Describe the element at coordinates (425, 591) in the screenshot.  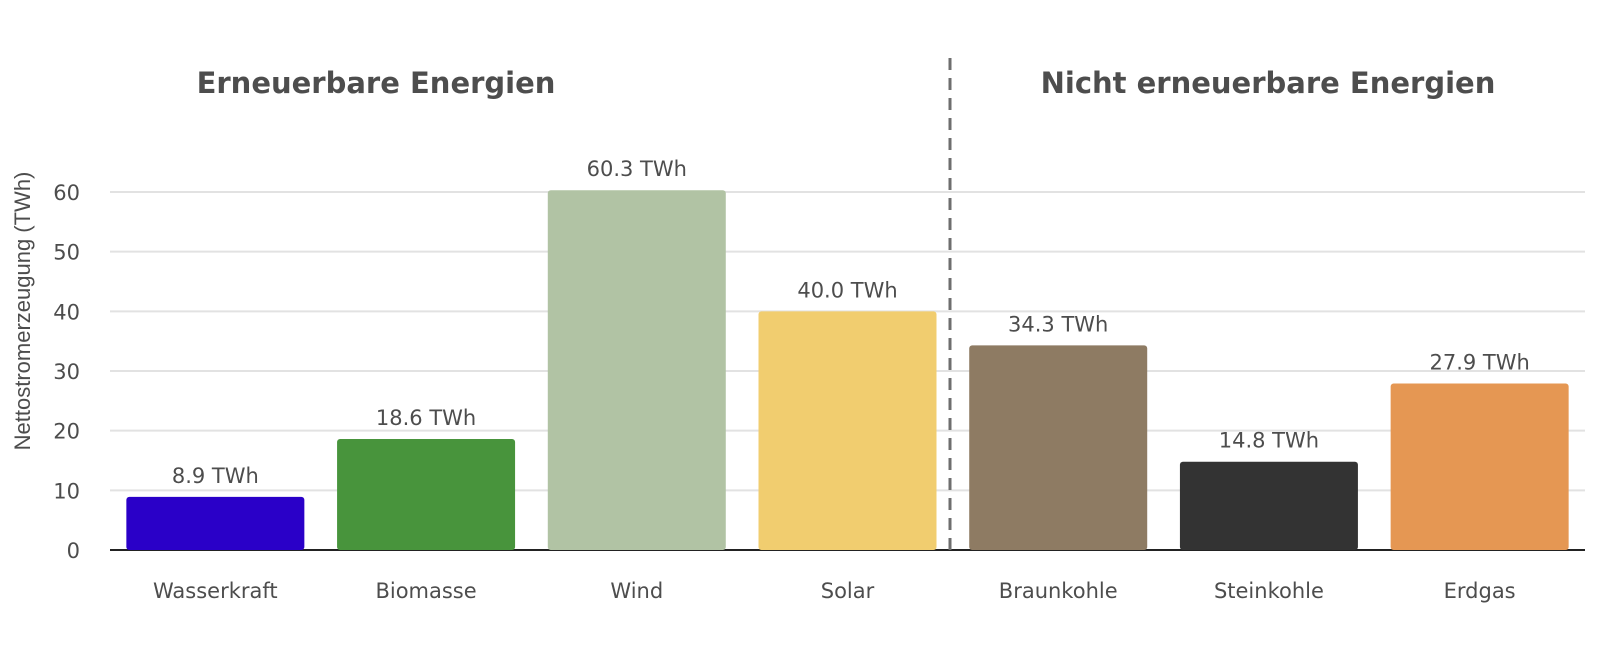
I see `x-tick-label: Biomasse` at that location.